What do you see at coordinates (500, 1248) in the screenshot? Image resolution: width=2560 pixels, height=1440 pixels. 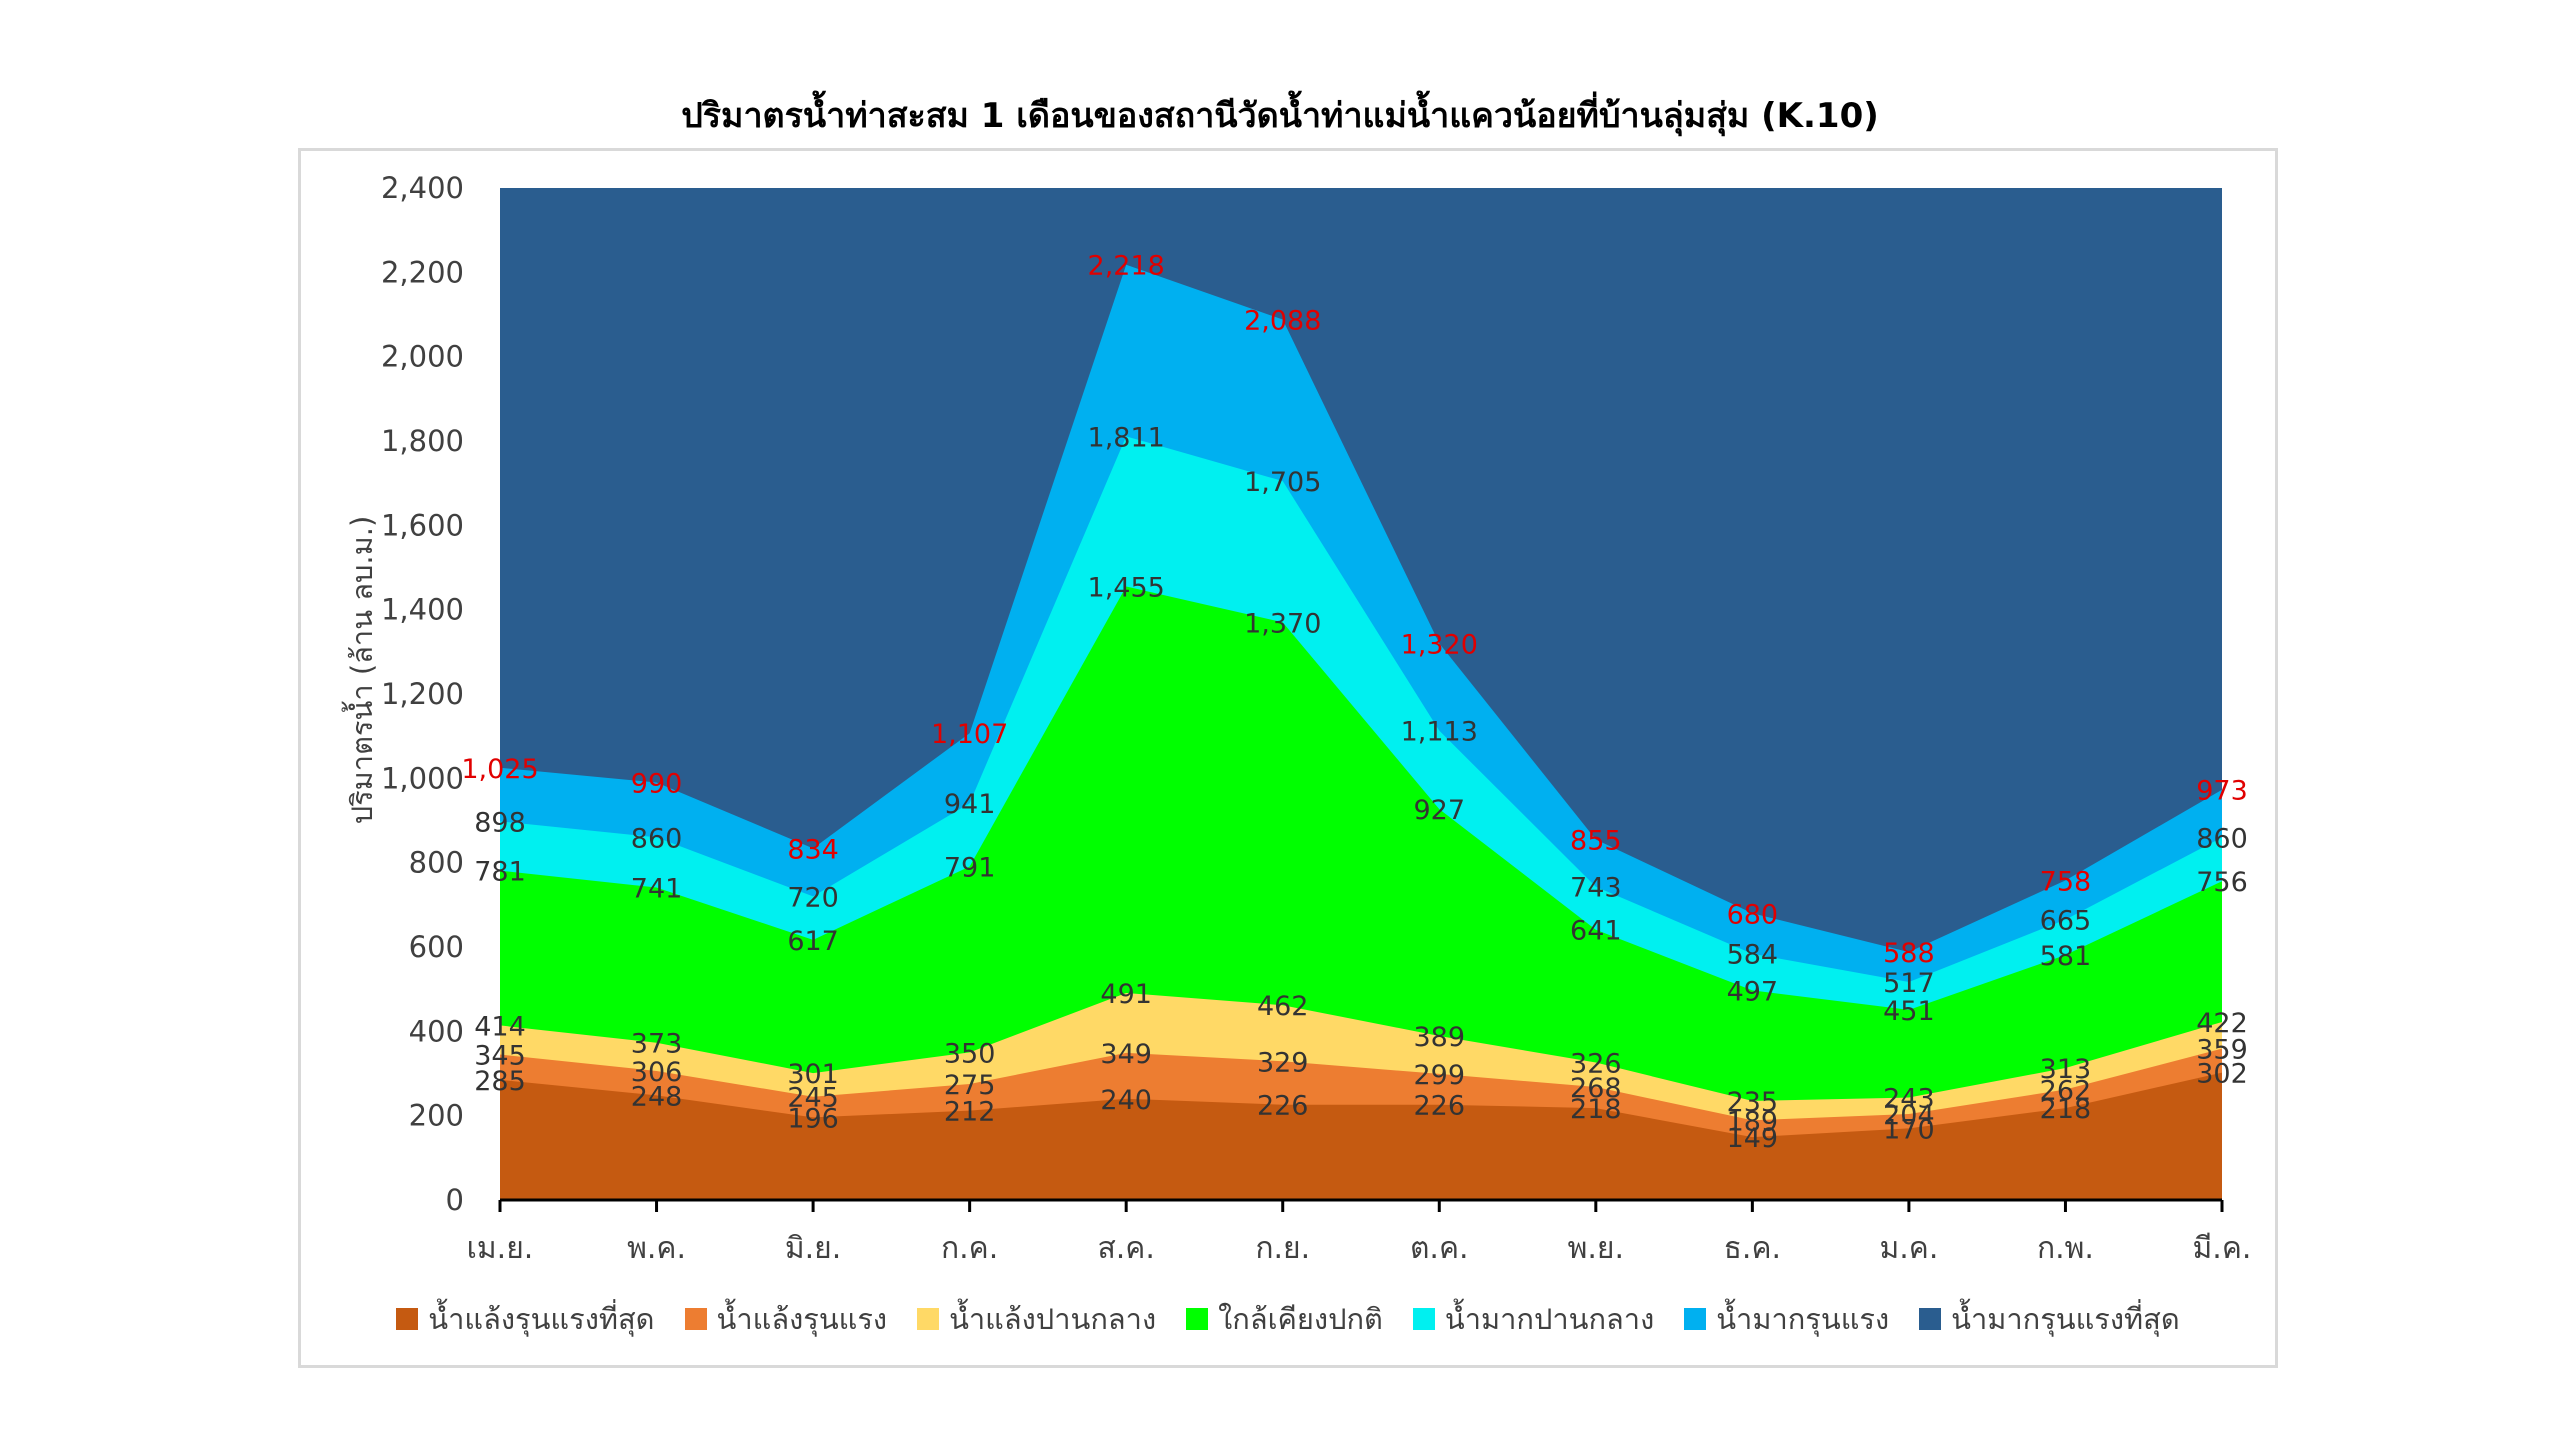 I see `x-tick-label: เม.ย.` at bounding box center [500, 1248].